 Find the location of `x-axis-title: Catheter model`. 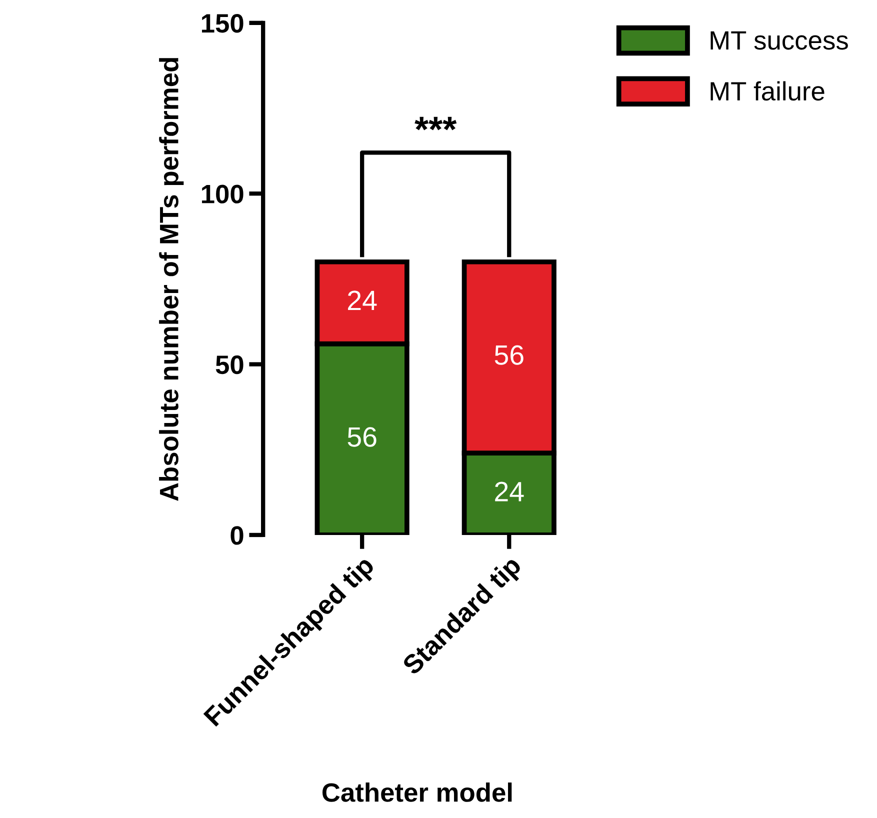

x-axis-title: Catheter model is located at coordinates (417, 792).